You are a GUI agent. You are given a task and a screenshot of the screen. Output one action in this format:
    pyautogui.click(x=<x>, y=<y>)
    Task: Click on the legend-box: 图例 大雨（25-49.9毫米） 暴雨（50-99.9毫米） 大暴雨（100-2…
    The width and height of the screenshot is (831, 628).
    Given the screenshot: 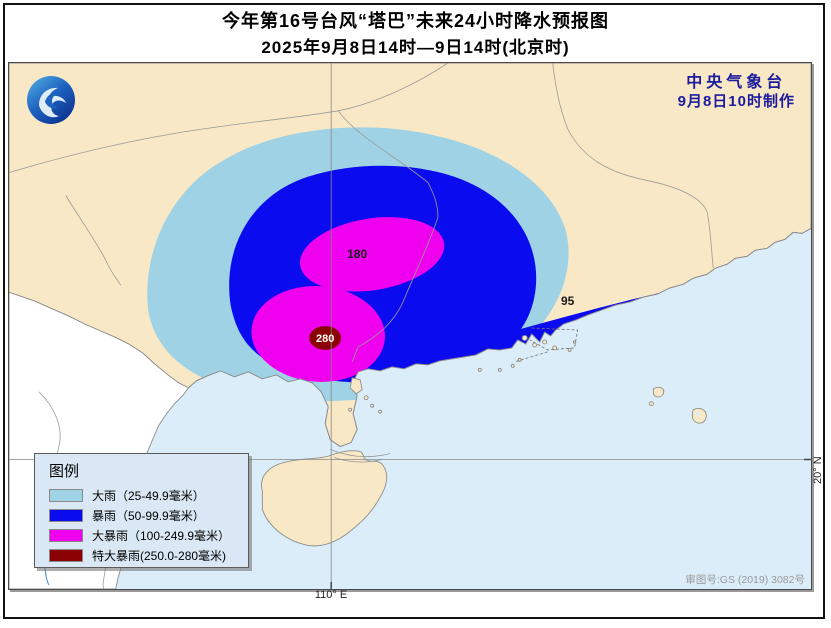 What is the action you would take?
    pyautogui.click(x=141, y=510)
    